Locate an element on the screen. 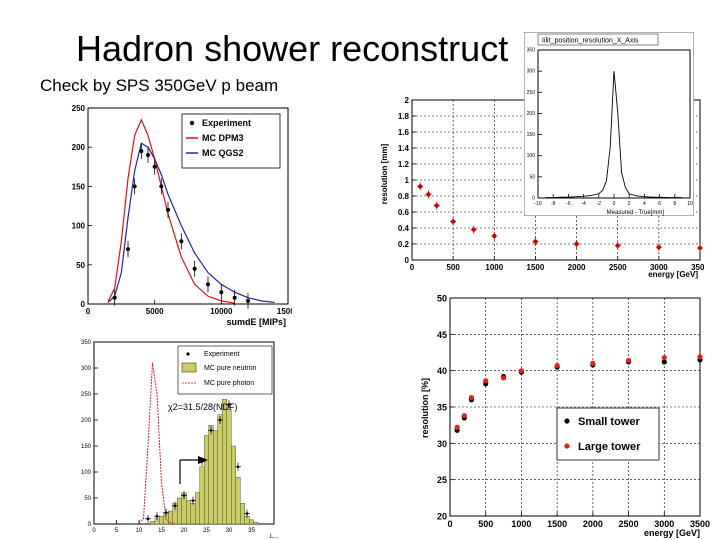  sumde-xlabel: sumdE [MIPs] is located at coordinates (256, 322).